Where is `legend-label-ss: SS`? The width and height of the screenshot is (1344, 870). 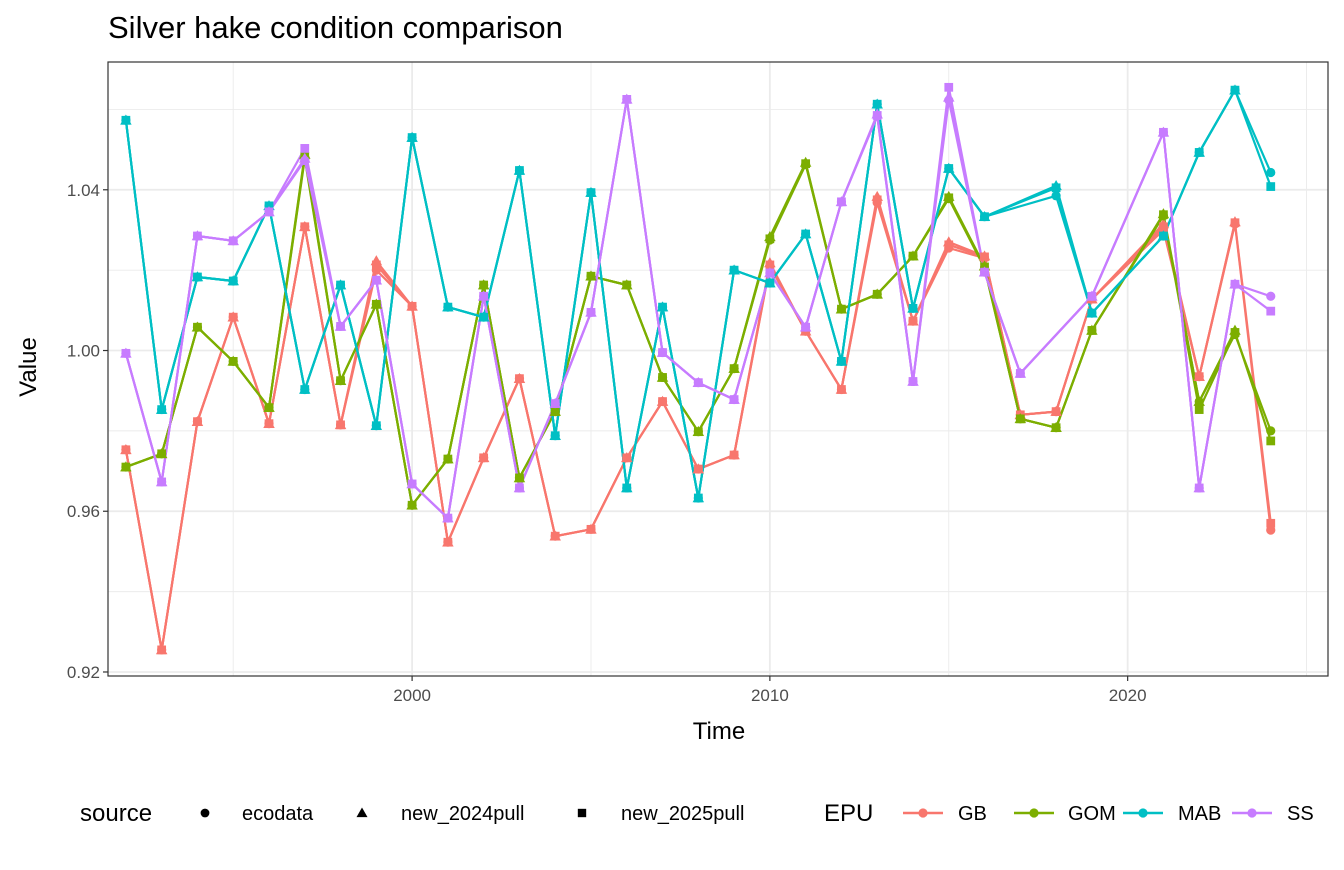 legend-label-ss: SS is located at coordinates (1300, 814).